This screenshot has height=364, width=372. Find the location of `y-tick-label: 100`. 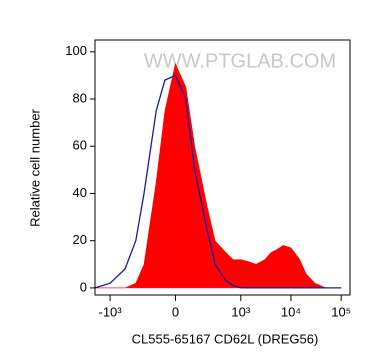

y-tick-label: 100 is located at coordinates (76, 50).